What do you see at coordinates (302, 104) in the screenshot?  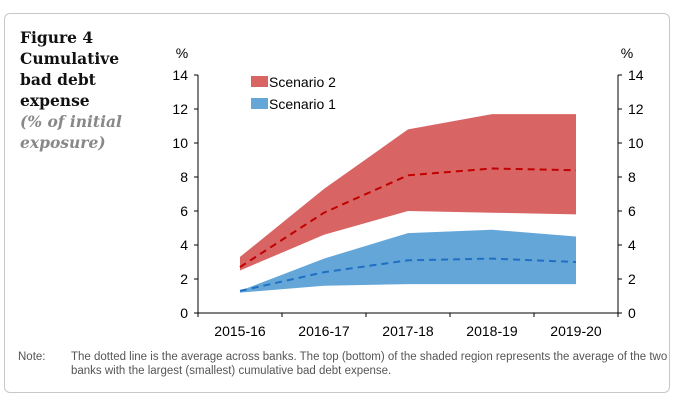 I see `legend-label: Scenario 1` at bounding box center [302, 104].